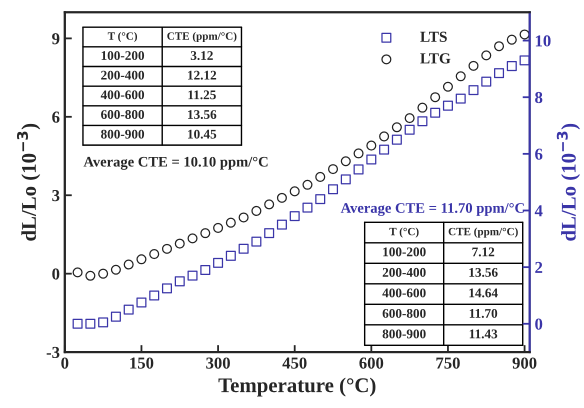  What do you see at coordinates (371, 363) in the screenshot?
I see `x-tick-label: 600` at bounding box center [371, 363].